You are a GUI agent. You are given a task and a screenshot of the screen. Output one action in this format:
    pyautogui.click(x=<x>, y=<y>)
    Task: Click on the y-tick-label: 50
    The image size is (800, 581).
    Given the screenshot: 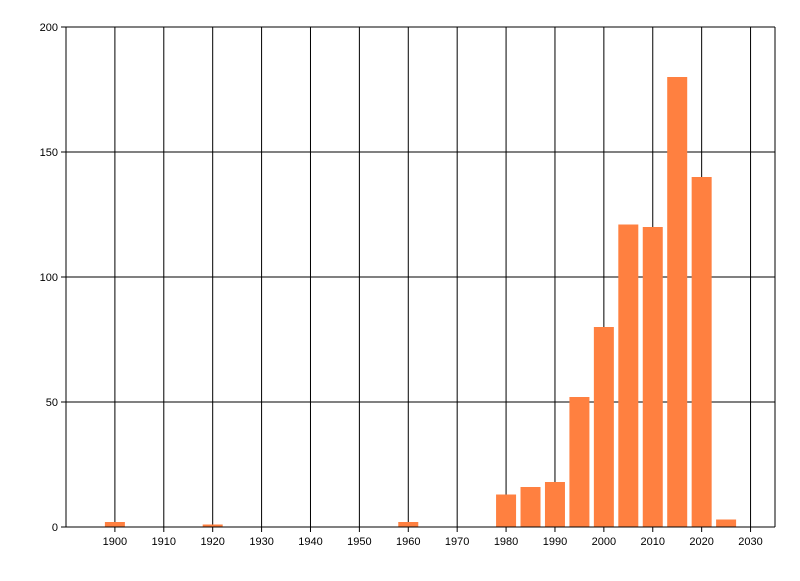 What is the action you would take?
    pyautogui.click(x=52, y=403)
    